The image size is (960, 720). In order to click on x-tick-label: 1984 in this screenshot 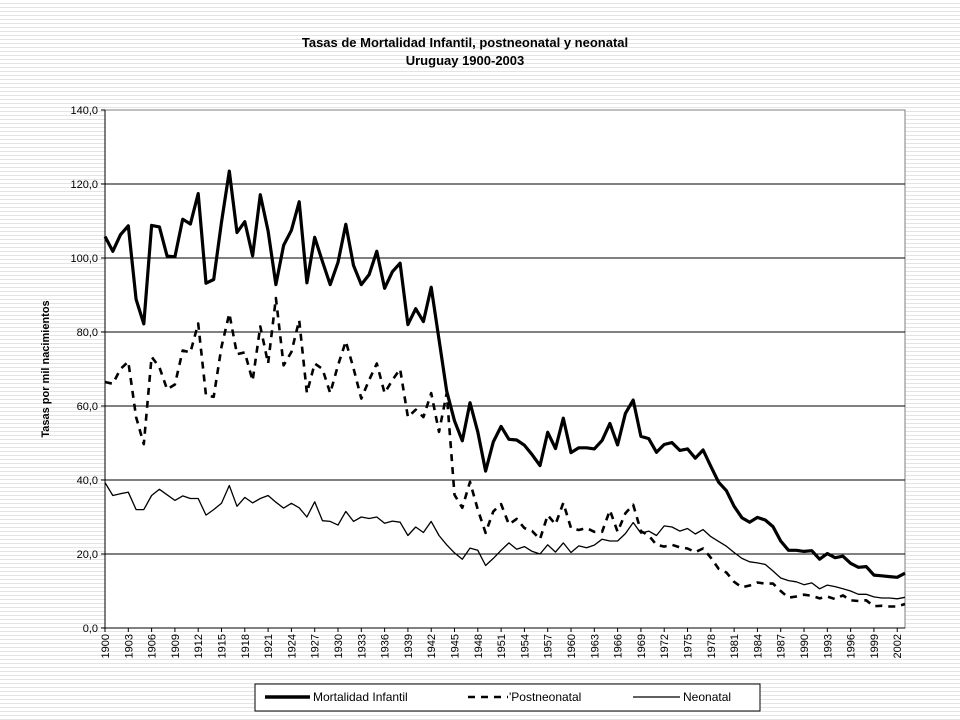, I will do `click(758, 646)`.